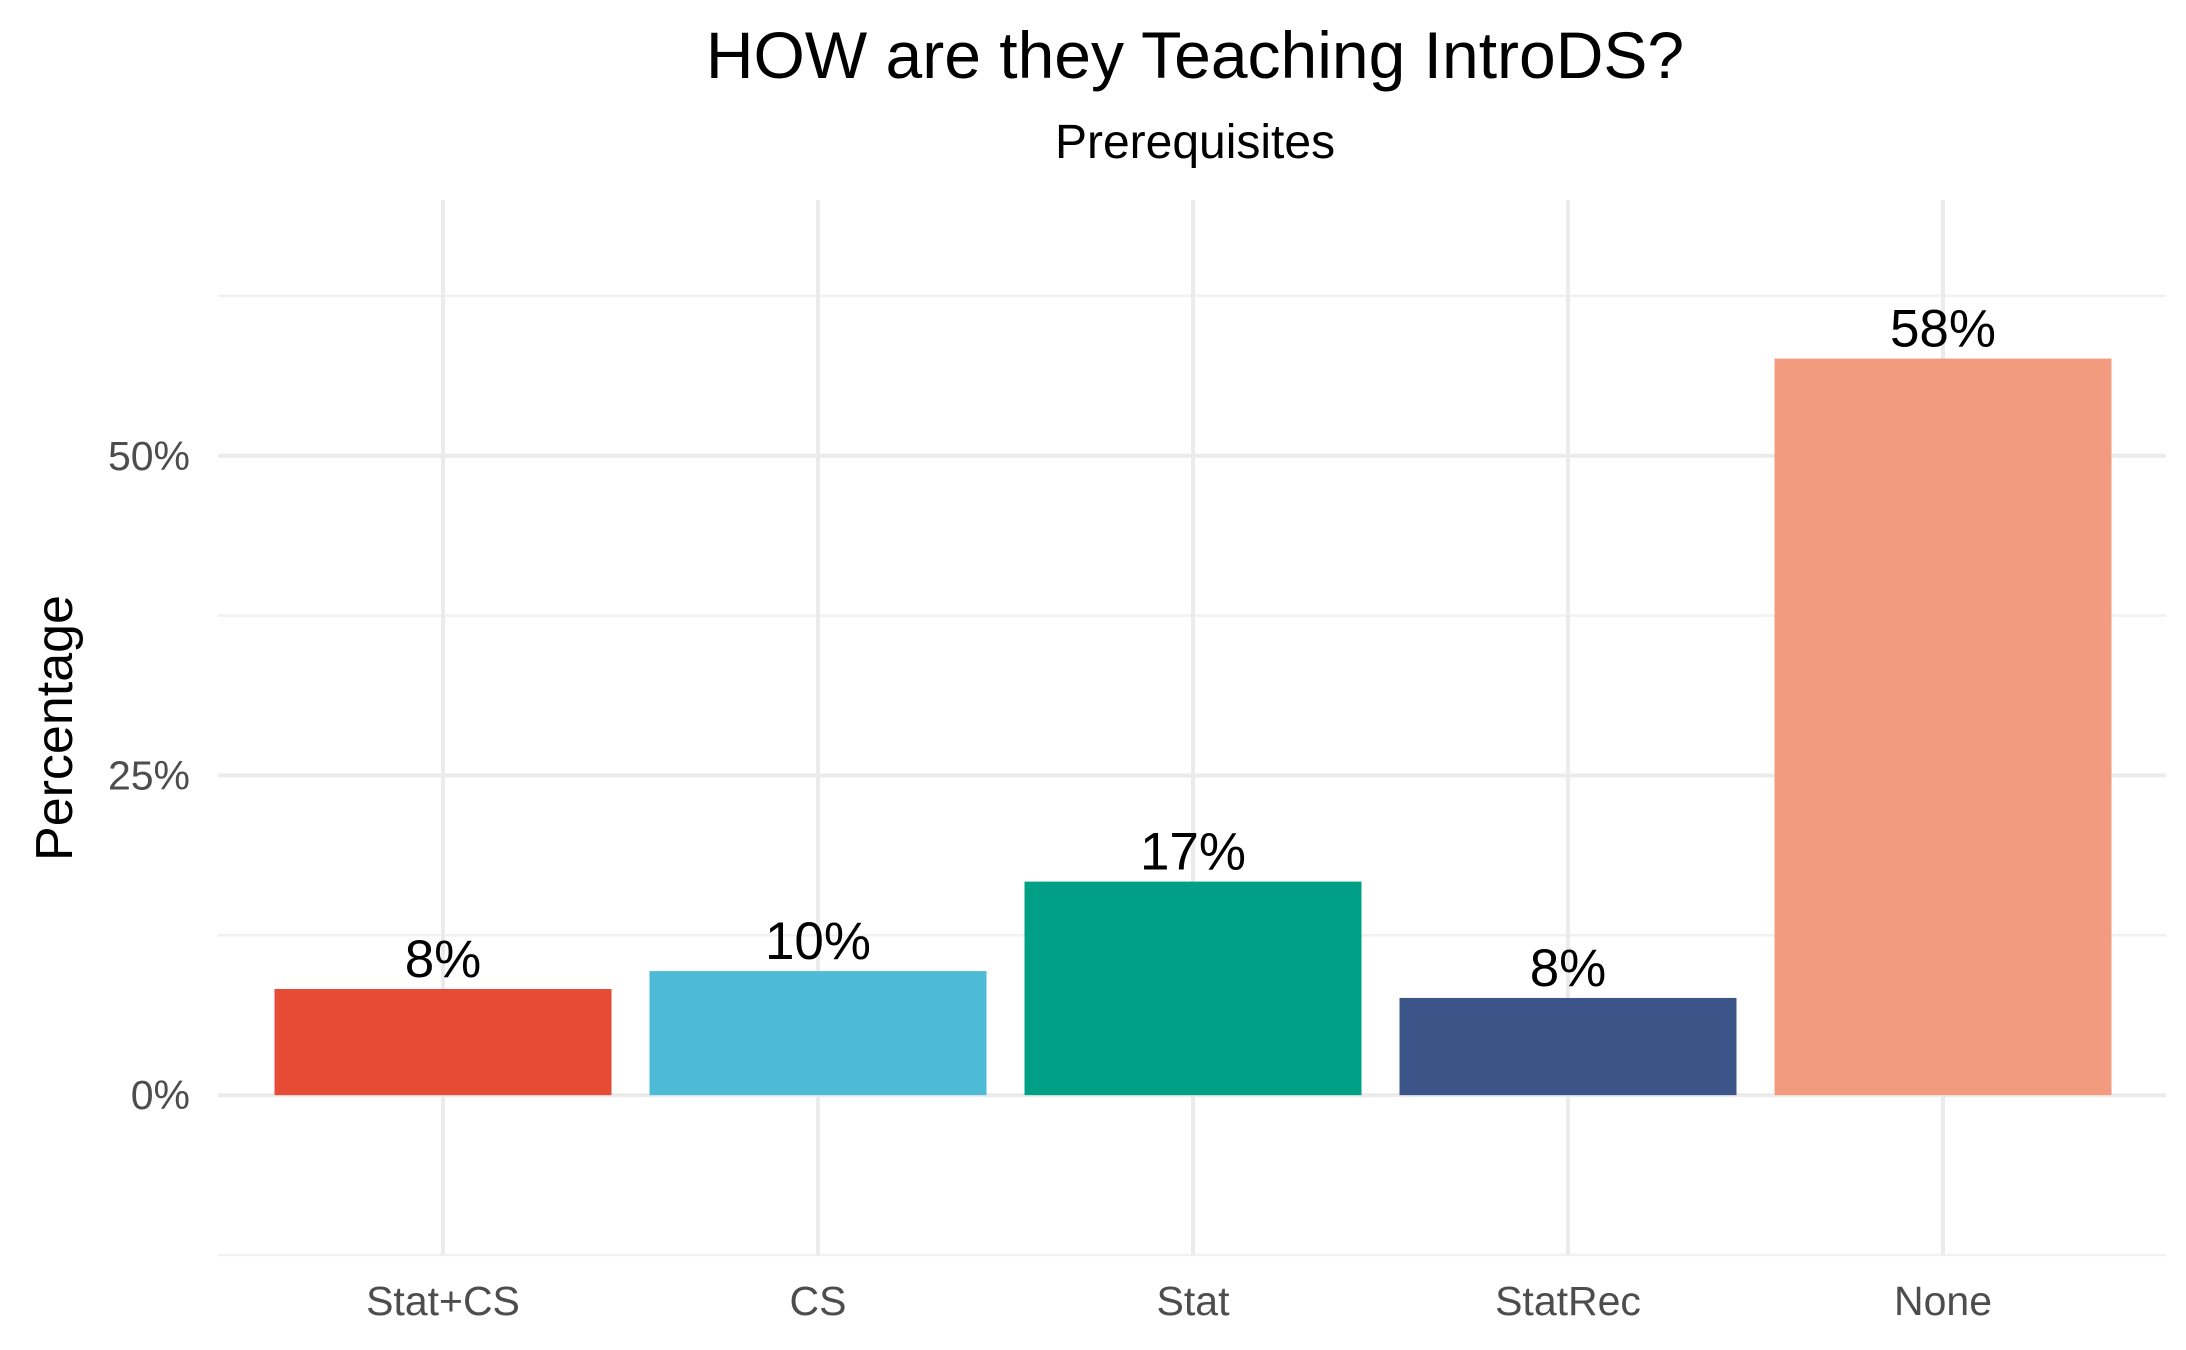 This screenshot has height=1350, width=2186. I want to click on y-axis-title: Percentage, so click(55, 728).